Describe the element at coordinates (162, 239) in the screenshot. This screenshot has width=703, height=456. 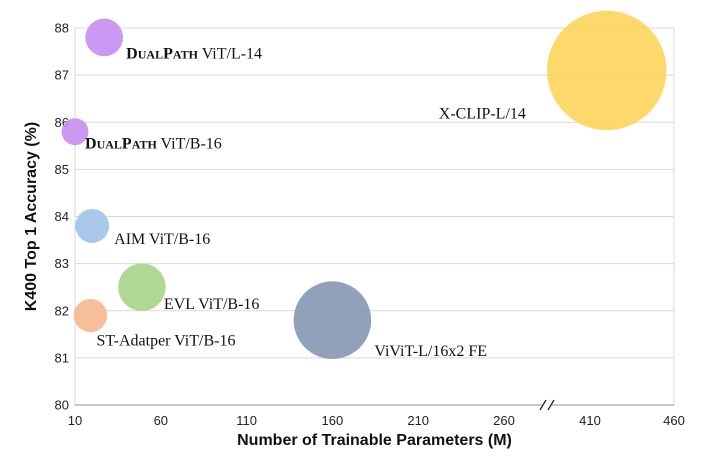
I see `bubble-label: AIM ViT/B-16` at that location.